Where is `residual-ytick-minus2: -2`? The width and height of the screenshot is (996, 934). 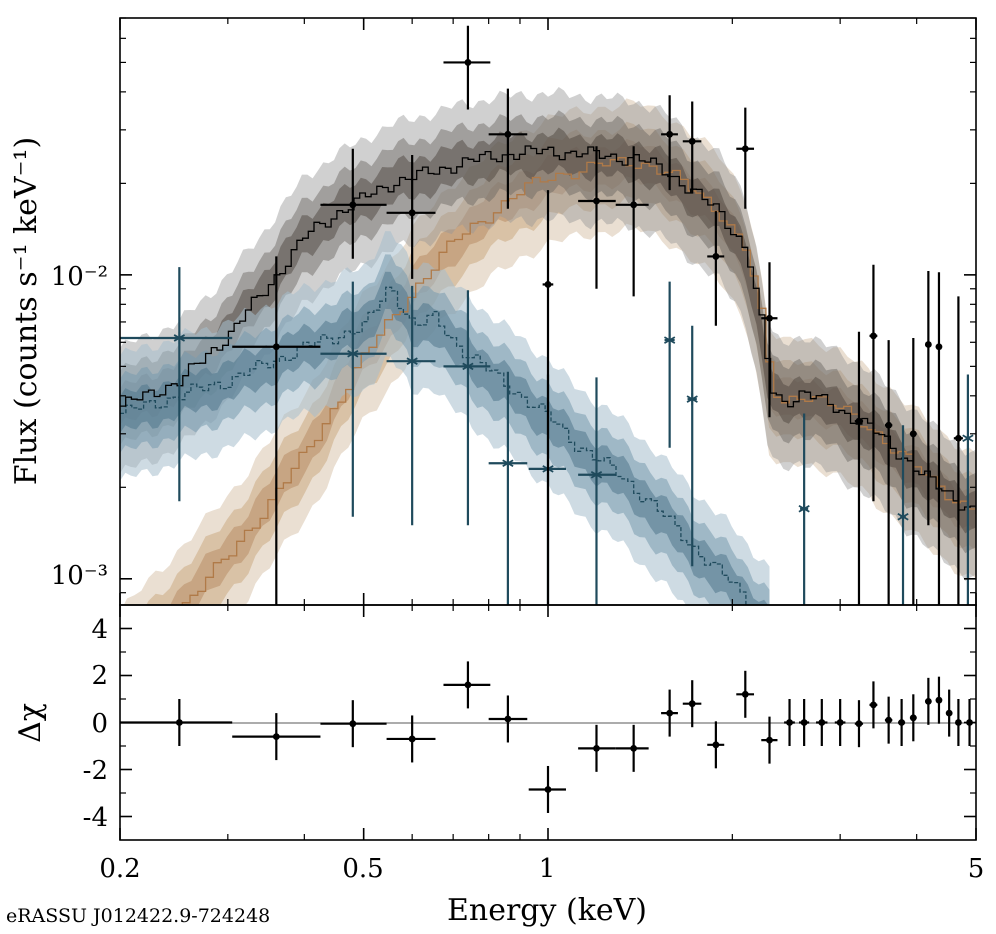 residual-ytick-minus2: -2 is located at coordinates (95, 771).